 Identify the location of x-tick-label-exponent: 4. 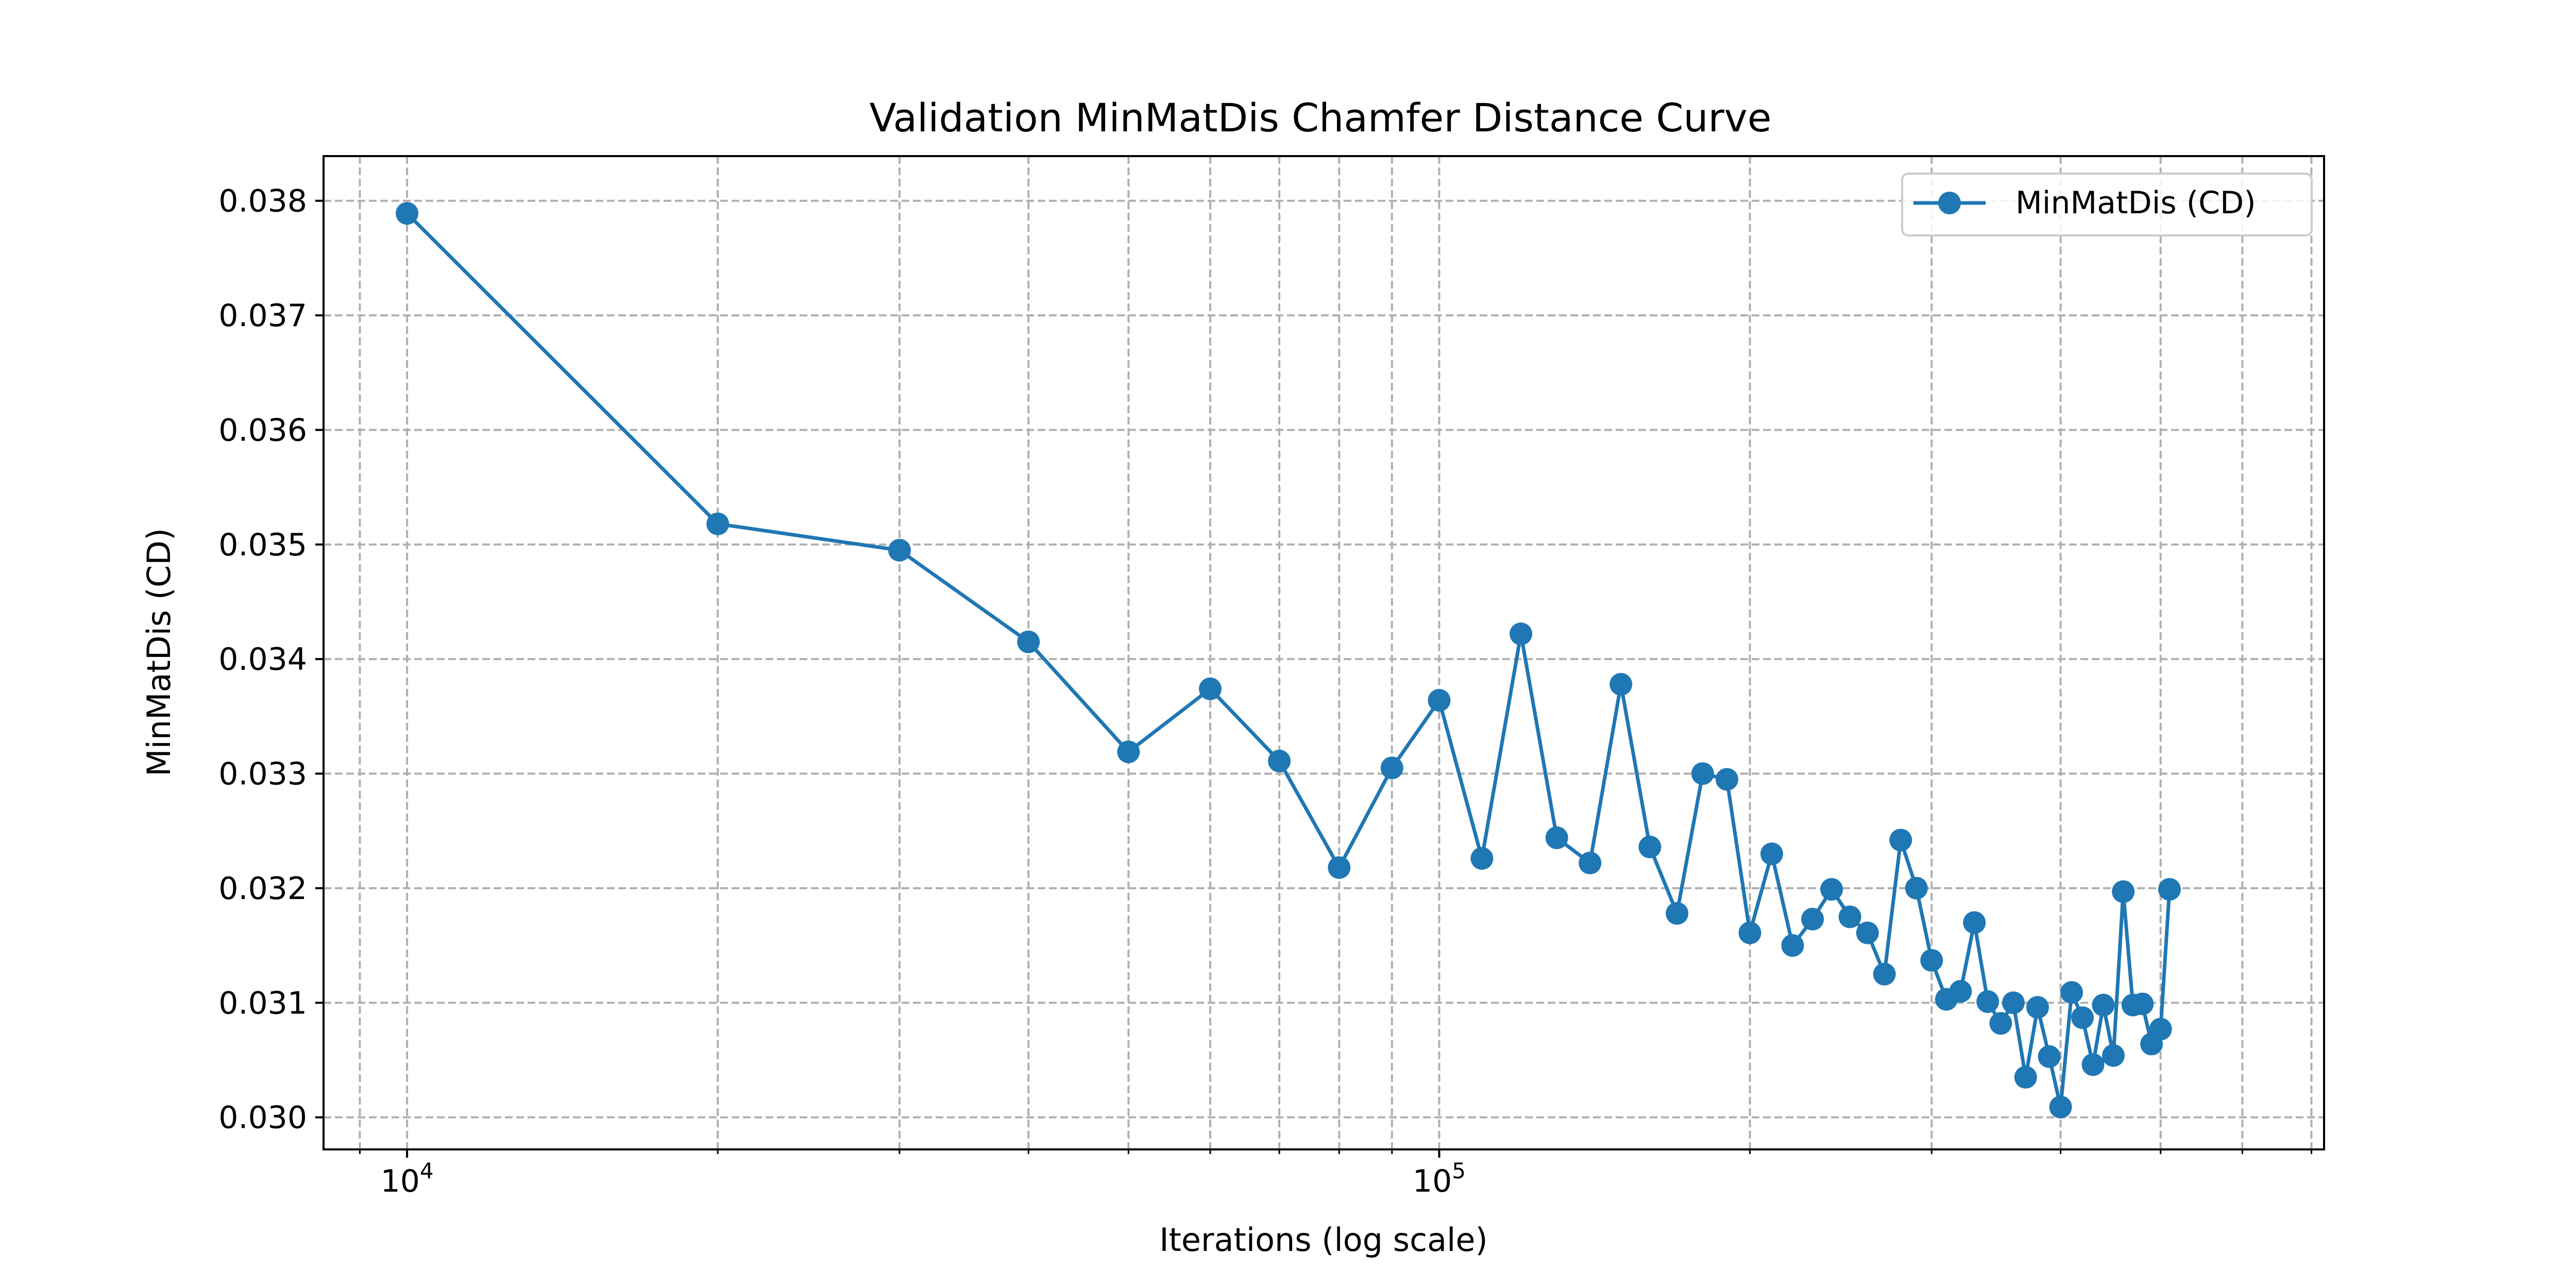
(427, 1170).